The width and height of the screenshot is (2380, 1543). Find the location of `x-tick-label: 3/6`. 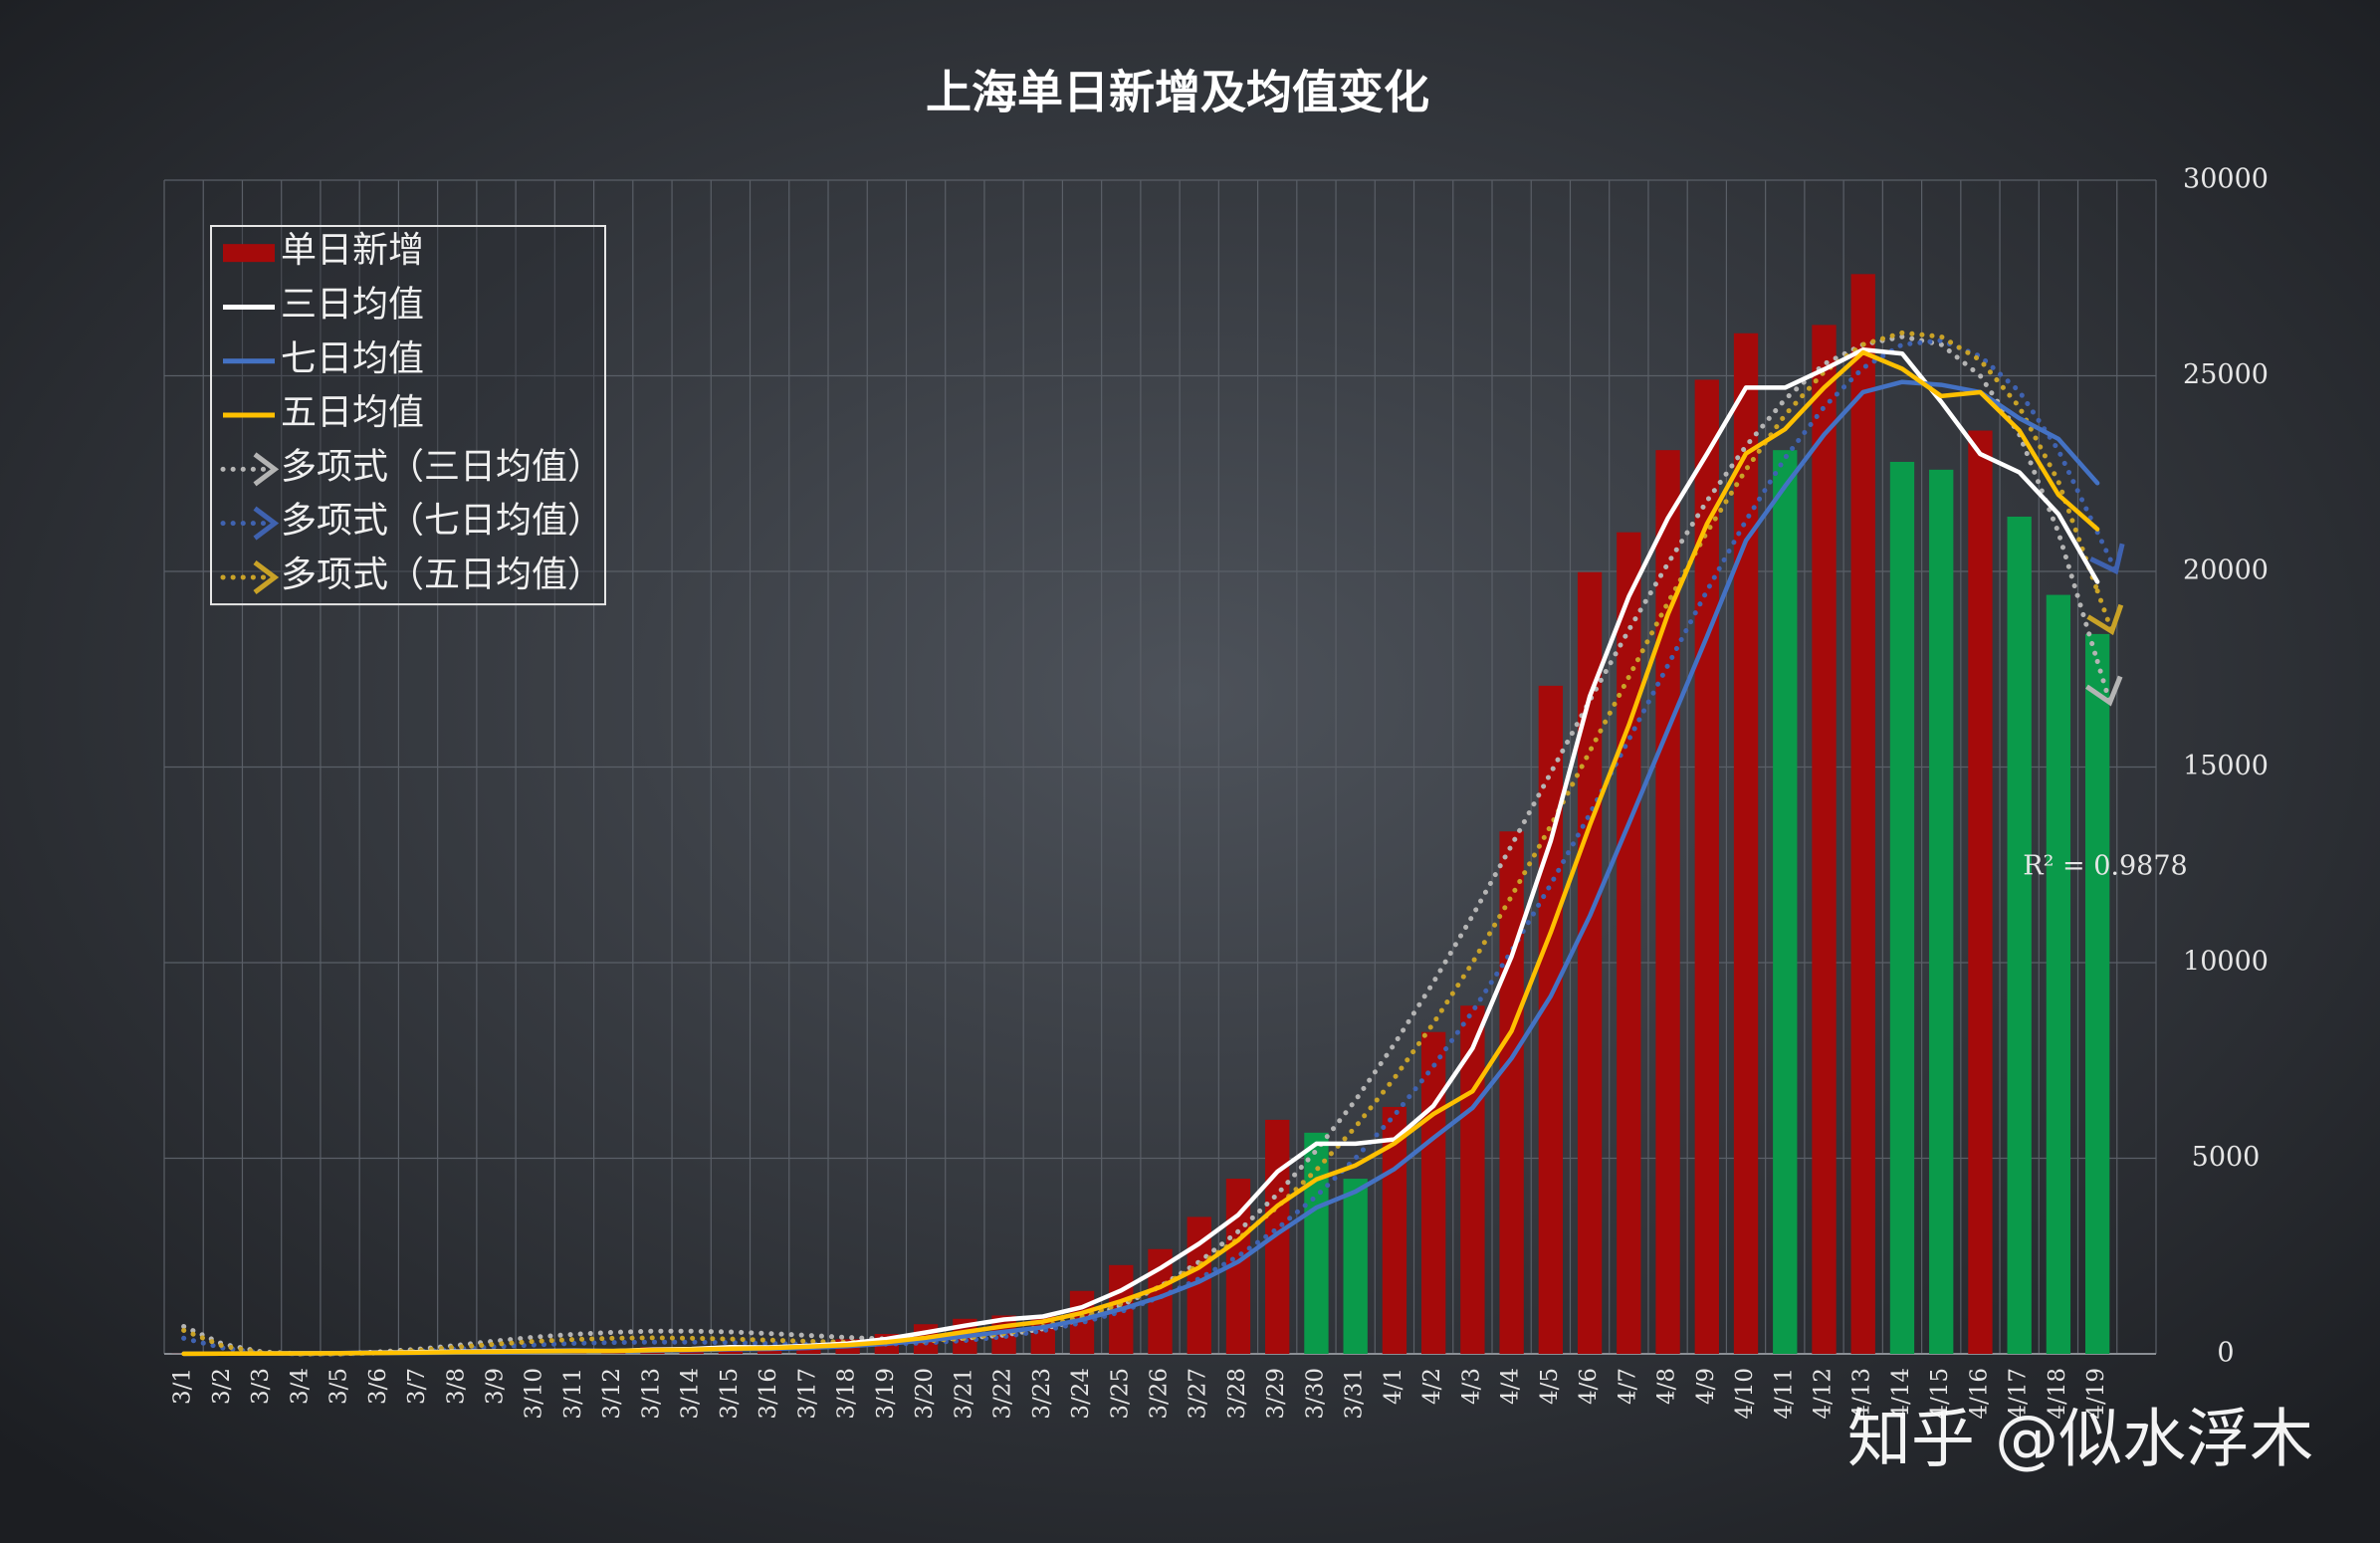

x-tick-label: 3/6 is located at coordinates (378, 1386).